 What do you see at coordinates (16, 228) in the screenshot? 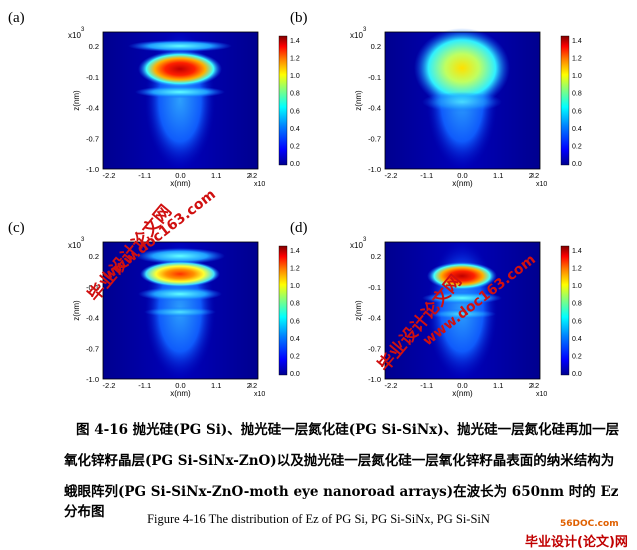
I see `panel-tag: (c)` at bounding box center [16, 228].